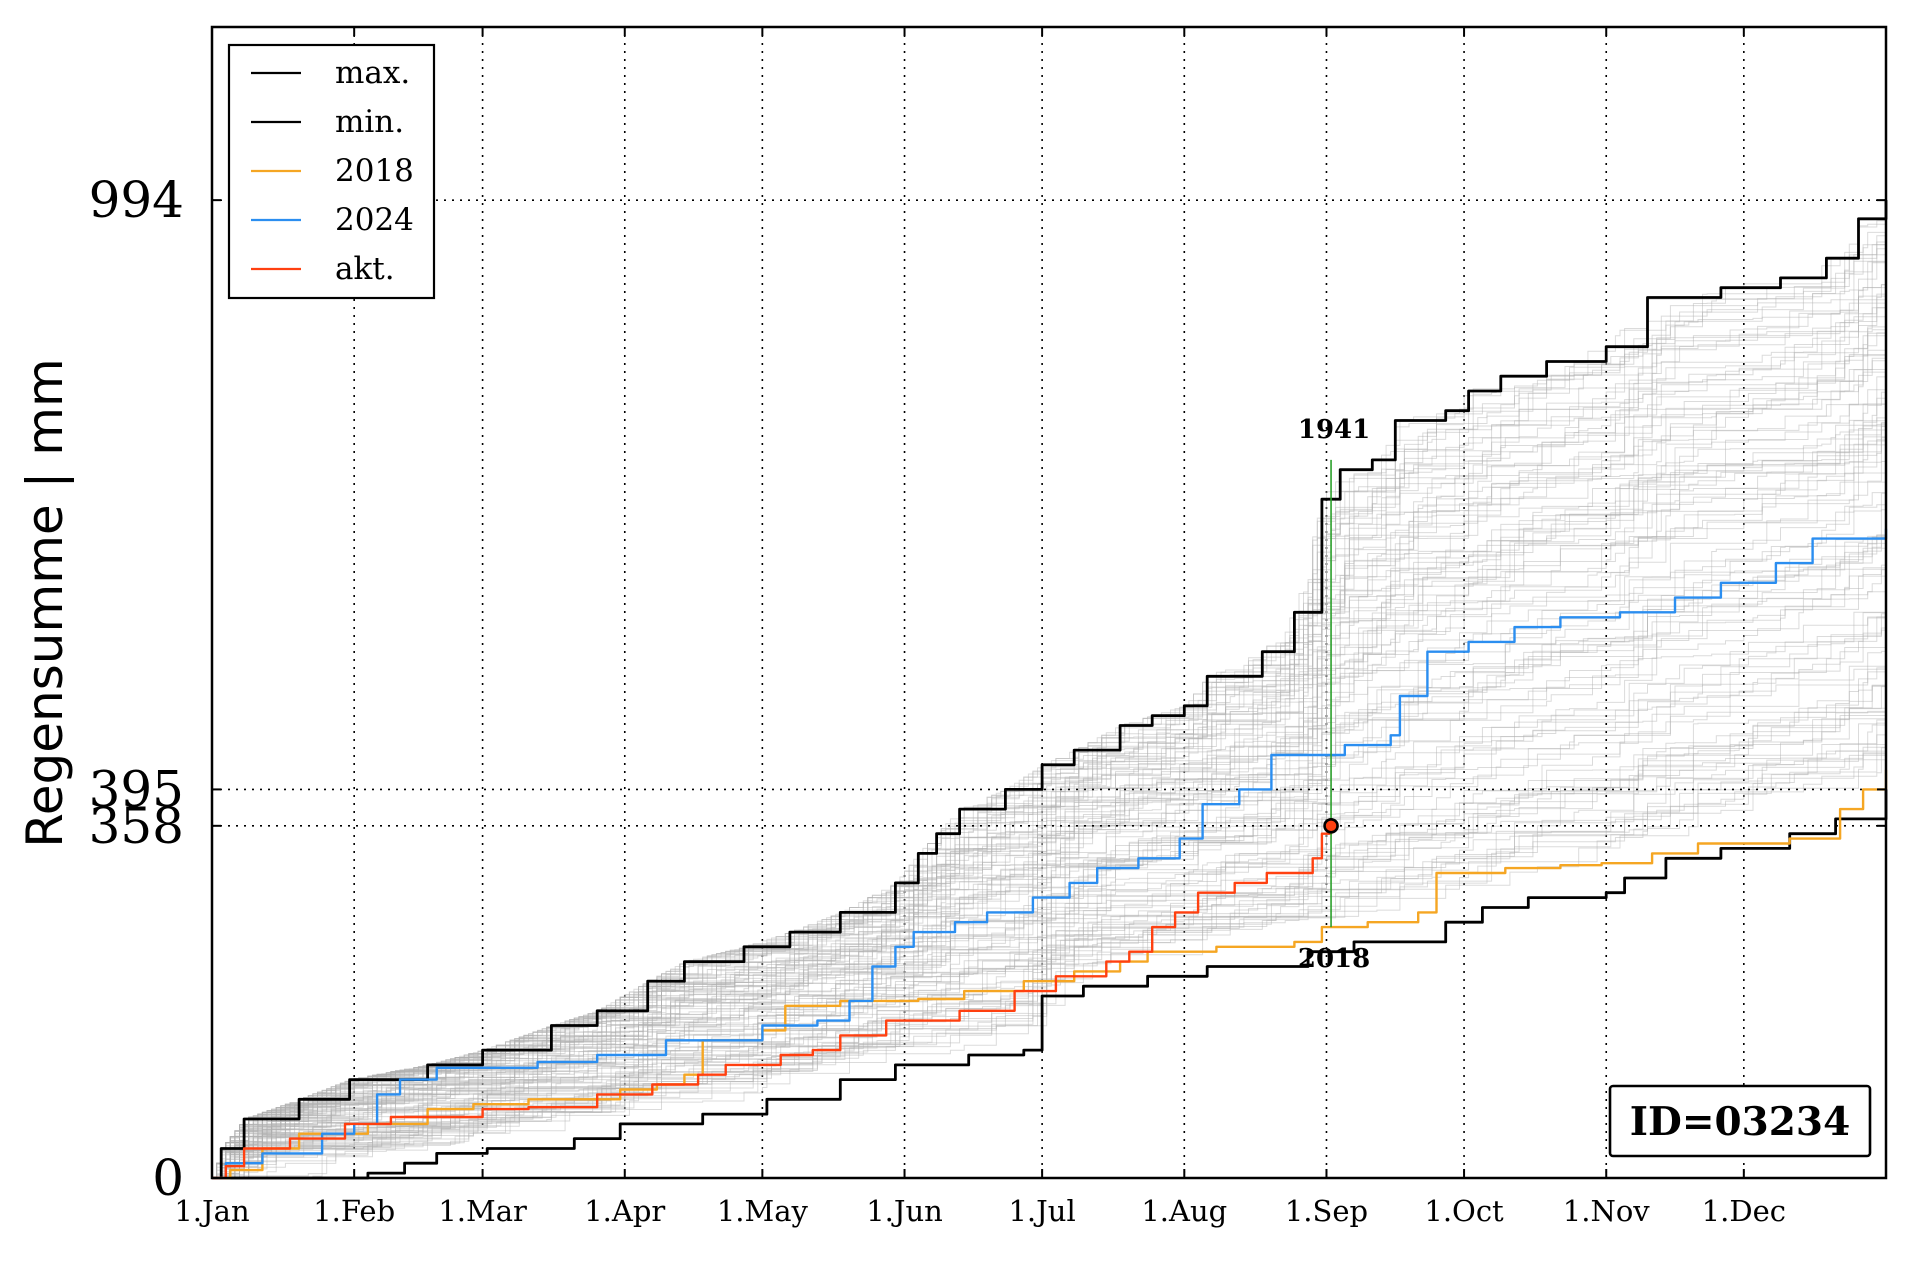 The height and width of the screenshot is (1262, 1913). I want to click on legend-label: 2018, so click(374, 171).